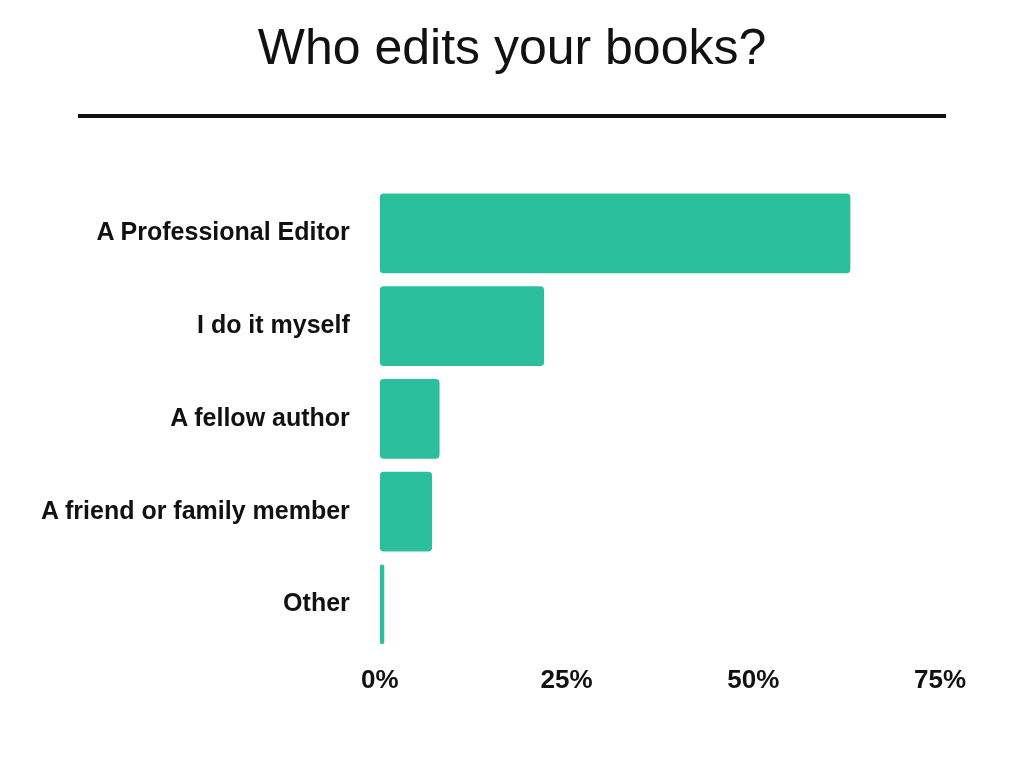  Describe the element at coordinates (260, 416) in the screenshot. I see `y-tick-label: A fellow author` at that location.